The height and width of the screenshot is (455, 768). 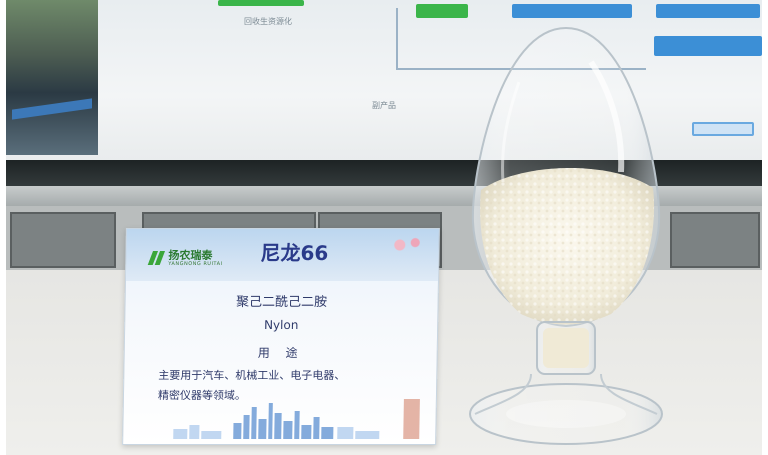 What do you see at coordinates (268, 21) in the screenshot?
I see `screen-text-1: 回收生资源化` at bounding box center [268, 21].